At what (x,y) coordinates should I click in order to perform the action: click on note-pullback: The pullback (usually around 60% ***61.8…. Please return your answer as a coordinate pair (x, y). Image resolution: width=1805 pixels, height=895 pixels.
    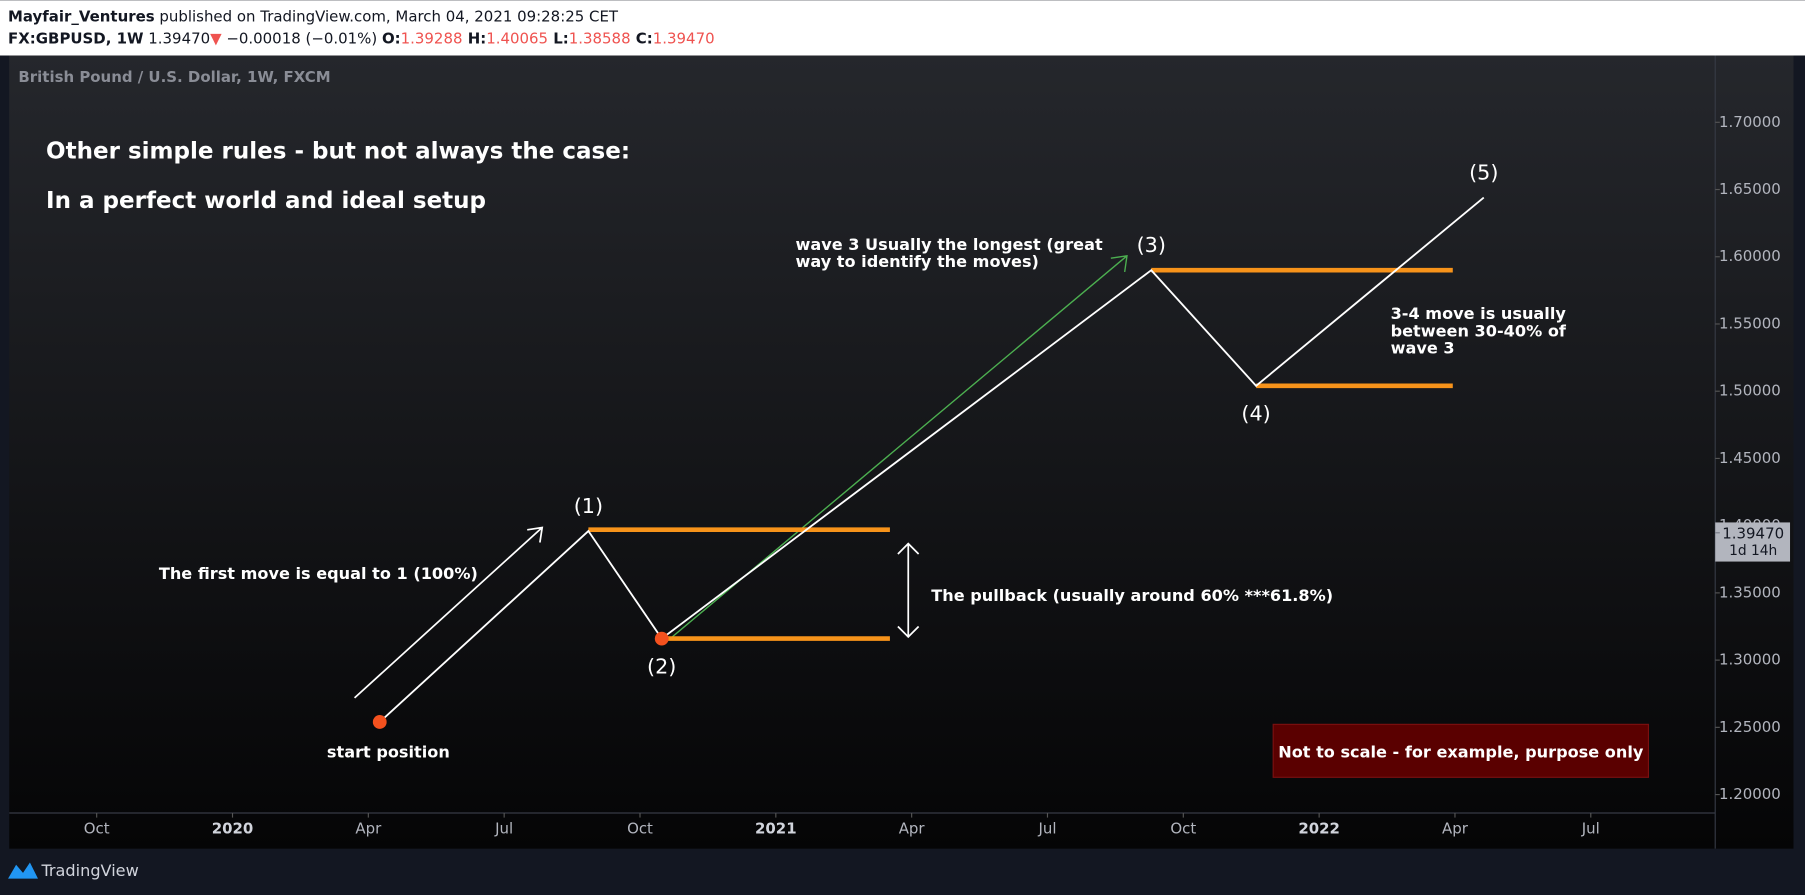
    Looking at the image, I should click on (1132, 595).